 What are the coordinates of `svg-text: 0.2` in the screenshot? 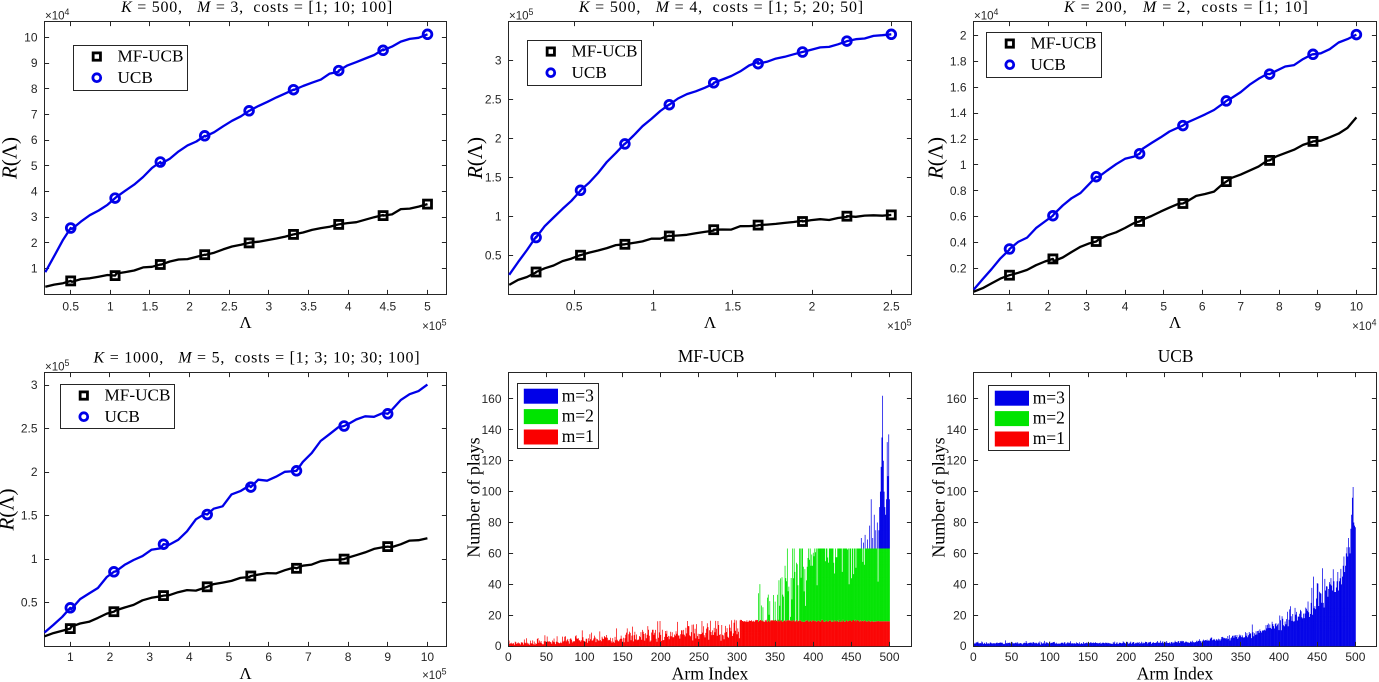 It's located at (958, 268).